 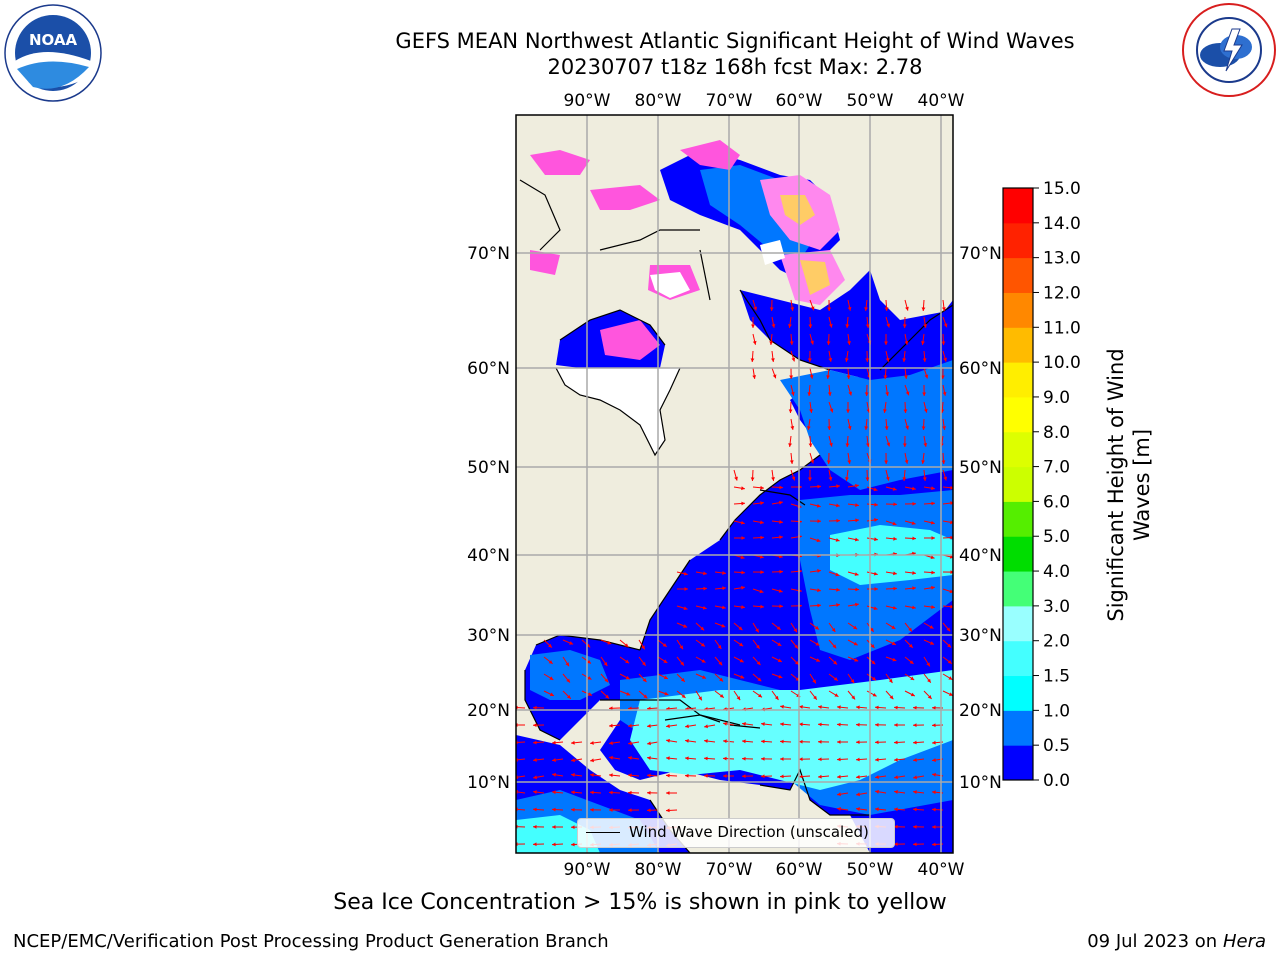 I want to click on lon-label: 60°W, so click(x=799, y=101).